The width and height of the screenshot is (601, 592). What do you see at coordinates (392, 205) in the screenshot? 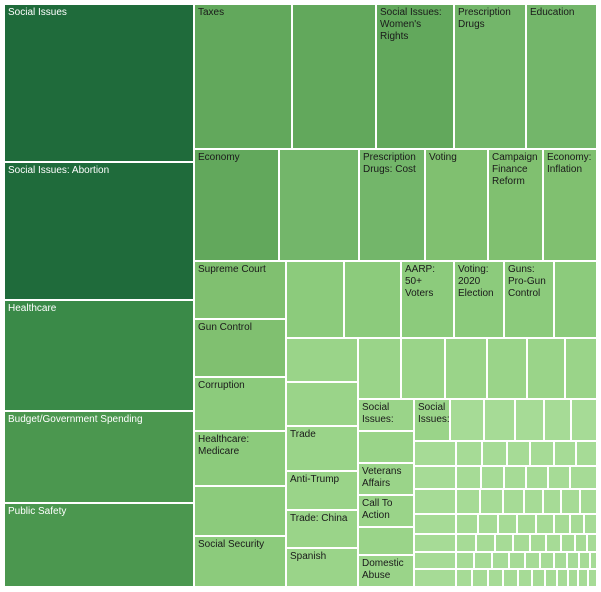
I see `treemap-cell-prescription-drugs-cost: Prescription Drugs: Cost` at bounding box center [392, 205].